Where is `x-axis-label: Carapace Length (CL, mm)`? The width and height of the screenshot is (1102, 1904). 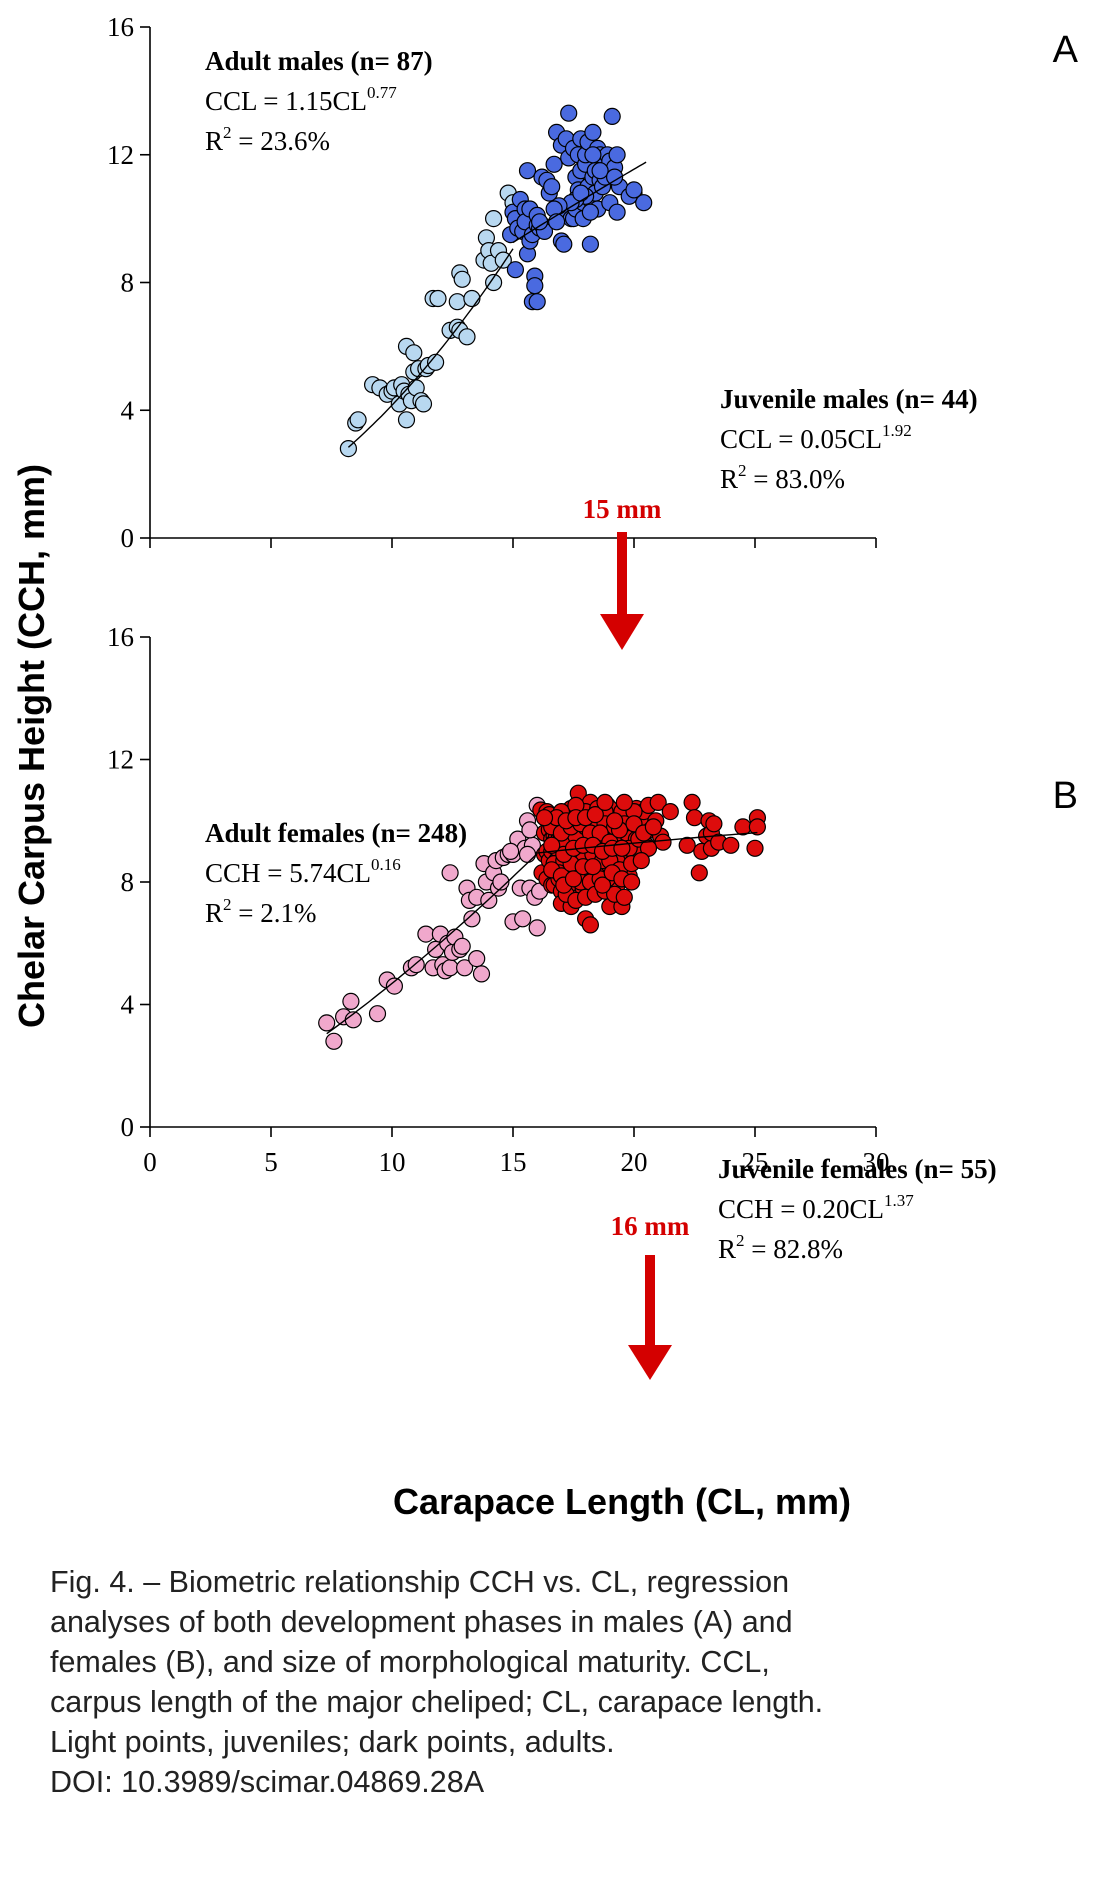 x-axis-label: Carapace Length (CL, mm) is located at coordinates (622, 1501).